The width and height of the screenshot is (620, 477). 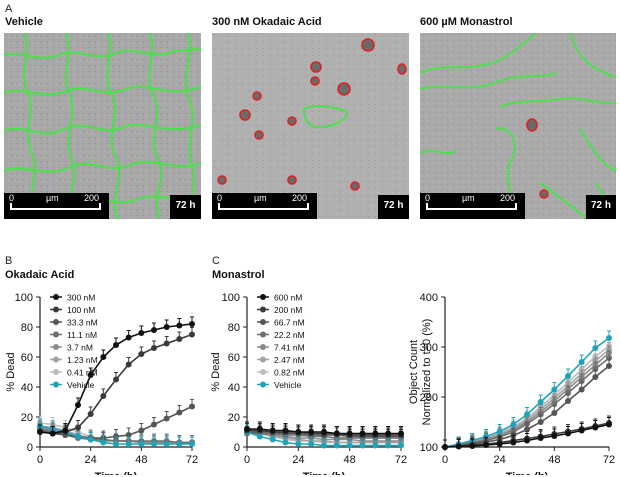 I want to click on timepoint-badge-okadaic: 72 h, so click(x=393, y=207).